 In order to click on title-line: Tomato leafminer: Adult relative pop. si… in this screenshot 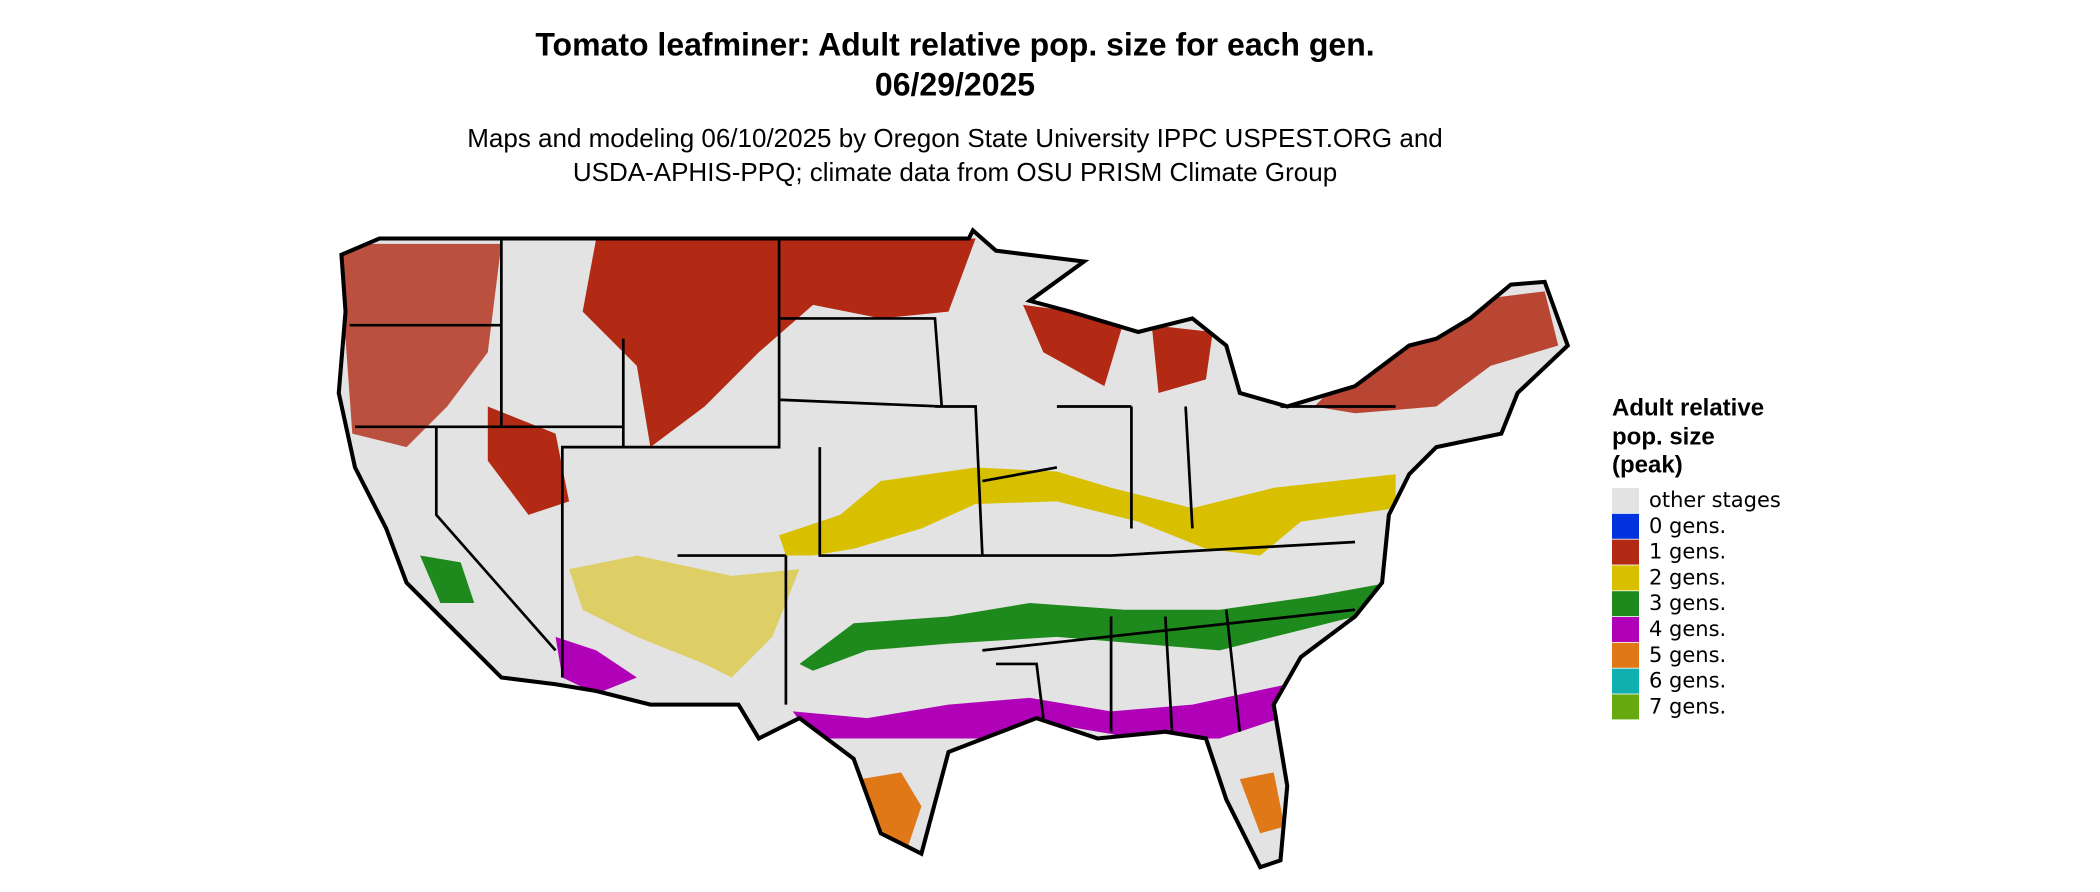, I will do `click(954, 44)`.